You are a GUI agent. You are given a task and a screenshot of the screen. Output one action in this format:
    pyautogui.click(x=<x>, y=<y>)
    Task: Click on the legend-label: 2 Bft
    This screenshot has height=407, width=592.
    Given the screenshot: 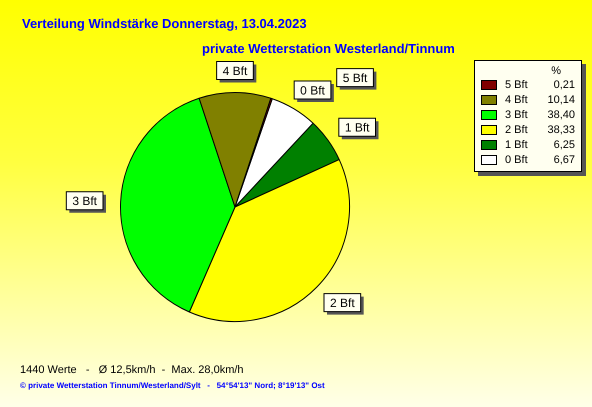 What is the action you would take?
    pyautogui.click(x=517, y=130)
    